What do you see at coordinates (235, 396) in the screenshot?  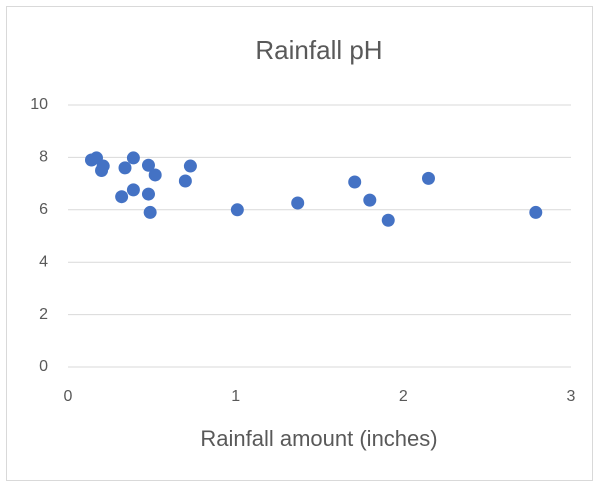 I see `x-tick-label: 1` at bounding box center [235, 396].